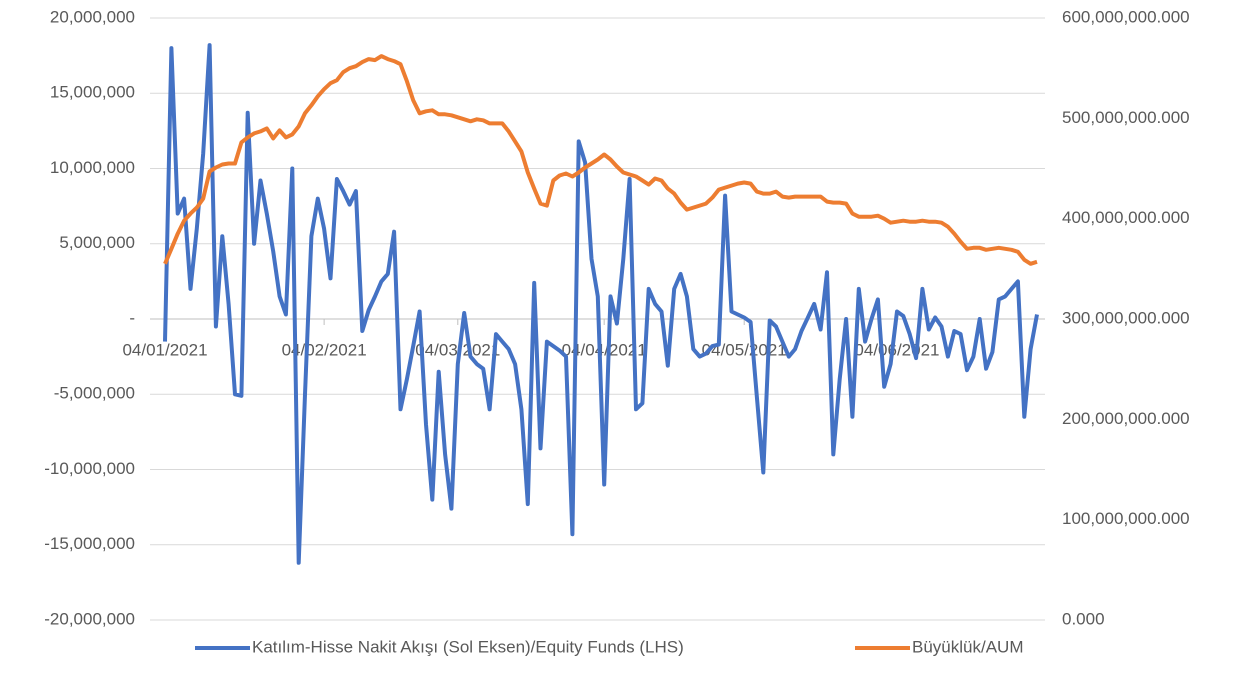 The image size is (1239, 690). Describe the element at coordinates (92, 16) in the screenshot. I see `y-tick-label: 20,000,000` at that location.